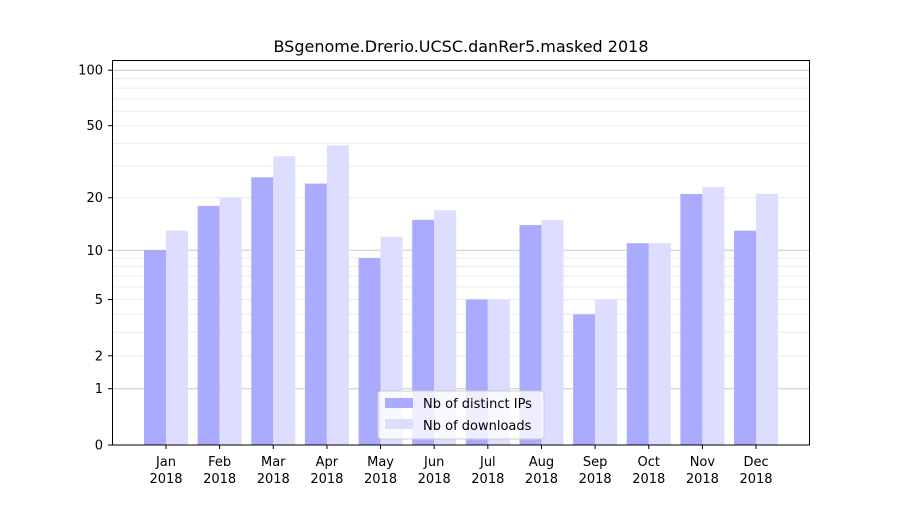 Image resolution: width=900 pixels, height=505 pixels. I want to click on x-tick-month: Jan, so click(165, 462).